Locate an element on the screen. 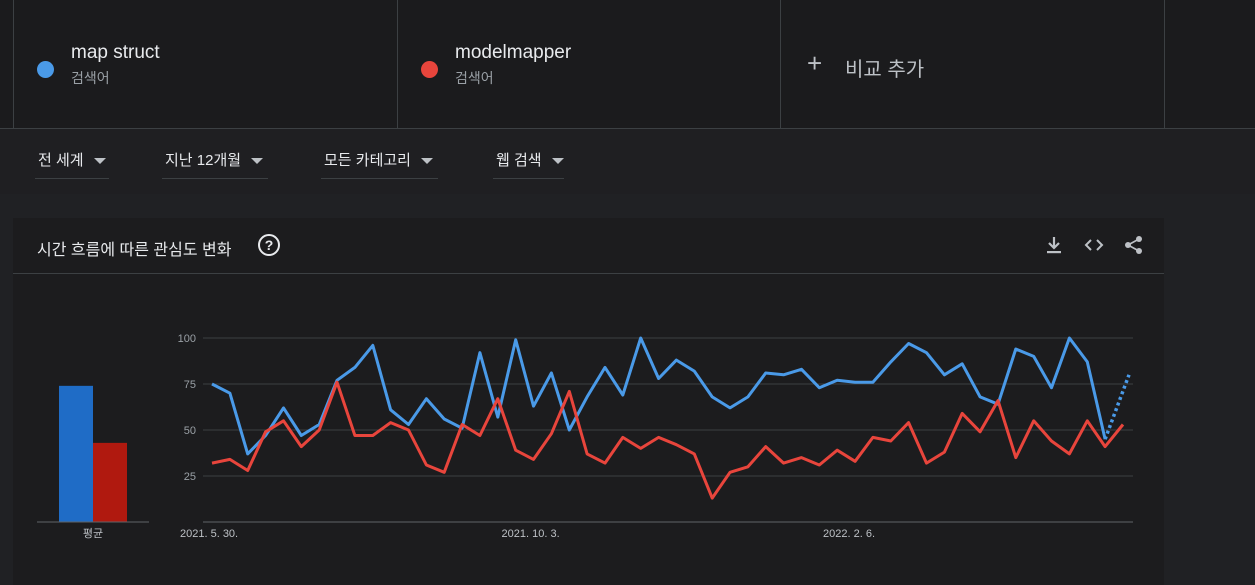  y-tick-label: 100 is located at coordinates (187, 339).